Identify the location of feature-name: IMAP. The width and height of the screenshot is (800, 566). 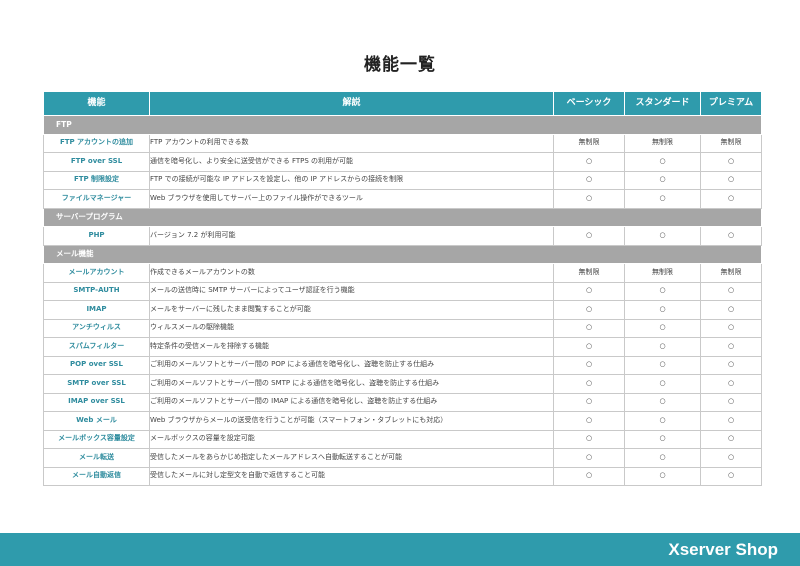
(96, 310).